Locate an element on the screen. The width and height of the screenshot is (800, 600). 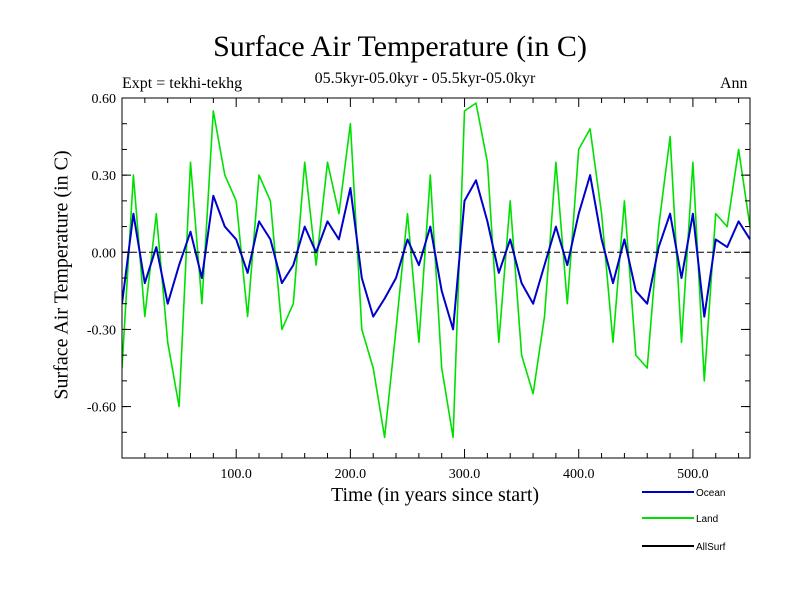
x-tick-label: 500.0 is located at coordinates (693, 474).